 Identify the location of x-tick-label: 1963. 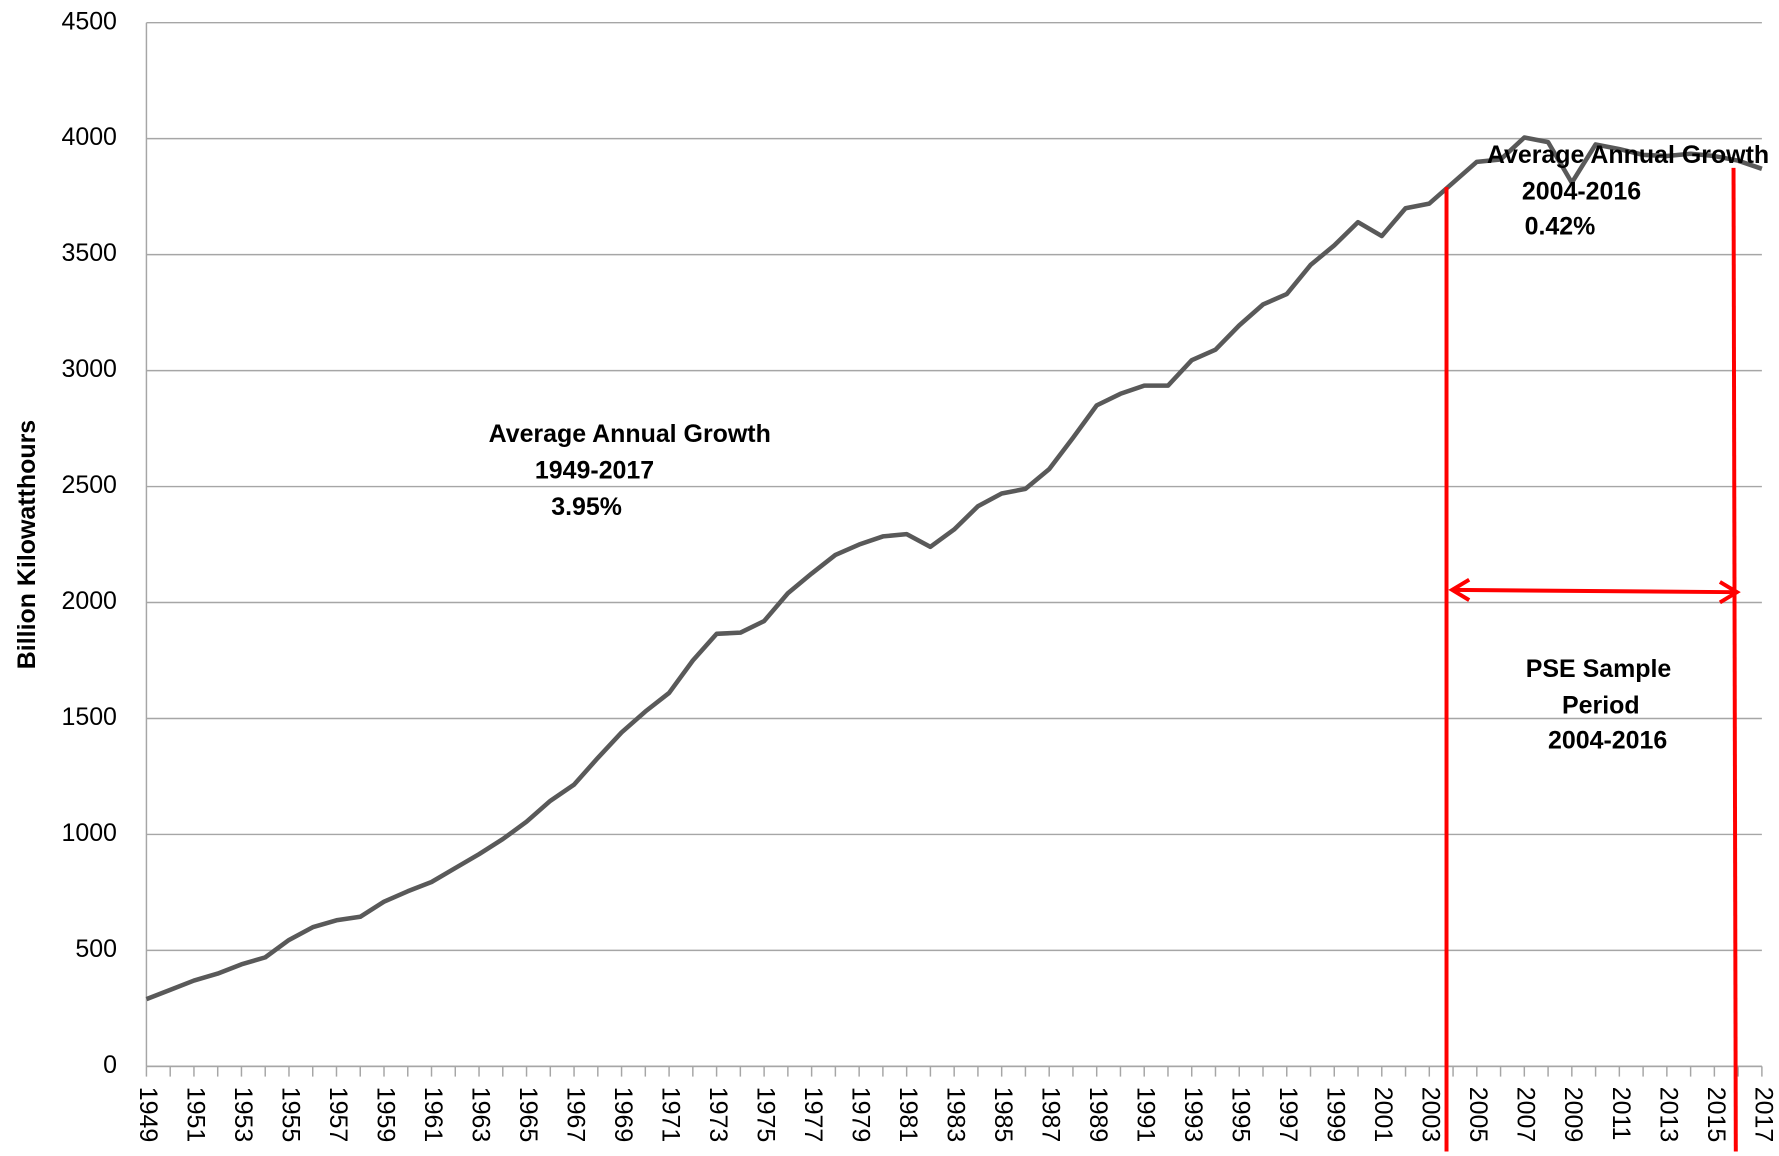
(480, 1114).